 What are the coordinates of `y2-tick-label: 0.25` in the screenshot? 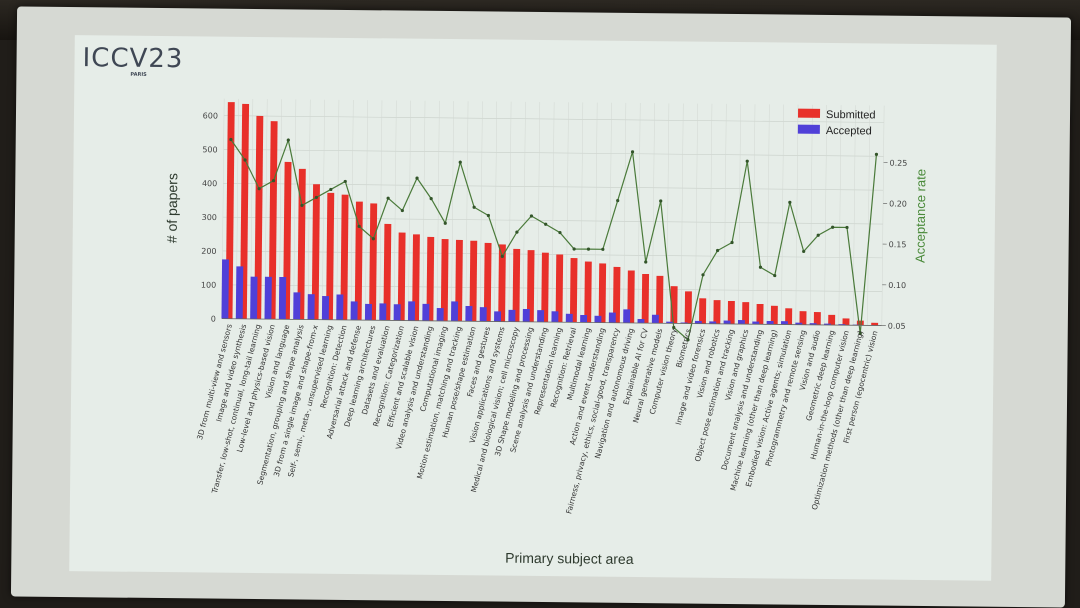 It's located at (898, 163).